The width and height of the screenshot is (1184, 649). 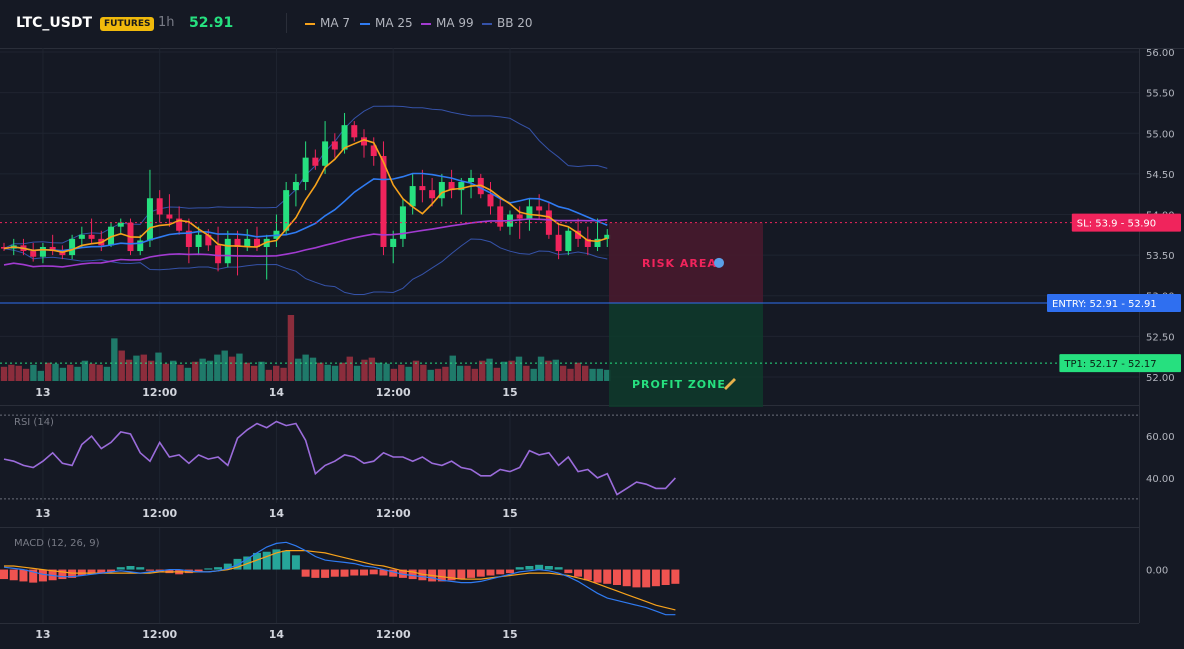 I want to click on time-tick-label: 15, so click(x=509, y=634).